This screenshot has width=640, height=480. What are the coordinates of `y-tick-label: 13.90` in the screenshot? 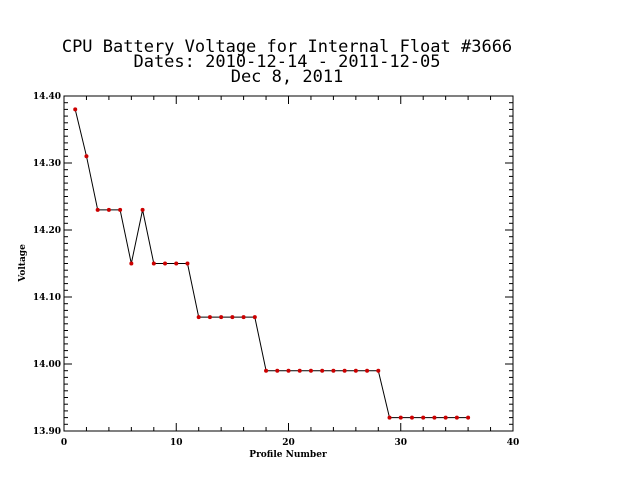 It's located at (47, 432).